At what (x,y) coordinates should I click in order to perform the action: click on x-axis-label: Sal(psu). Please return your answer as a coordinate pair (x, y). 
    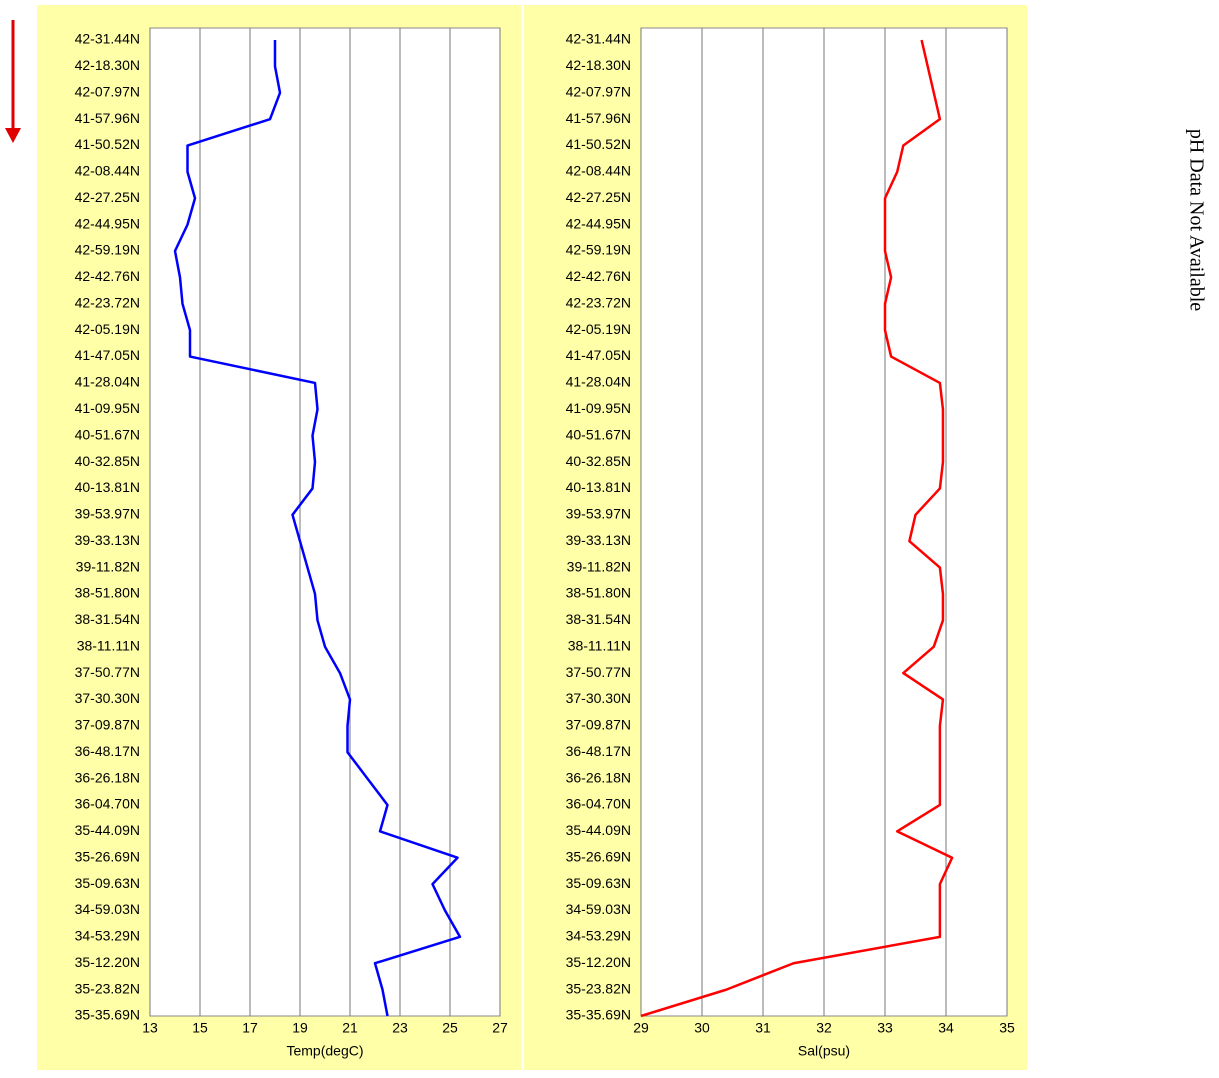
    Looking at the image, I should click on (824, 1051).